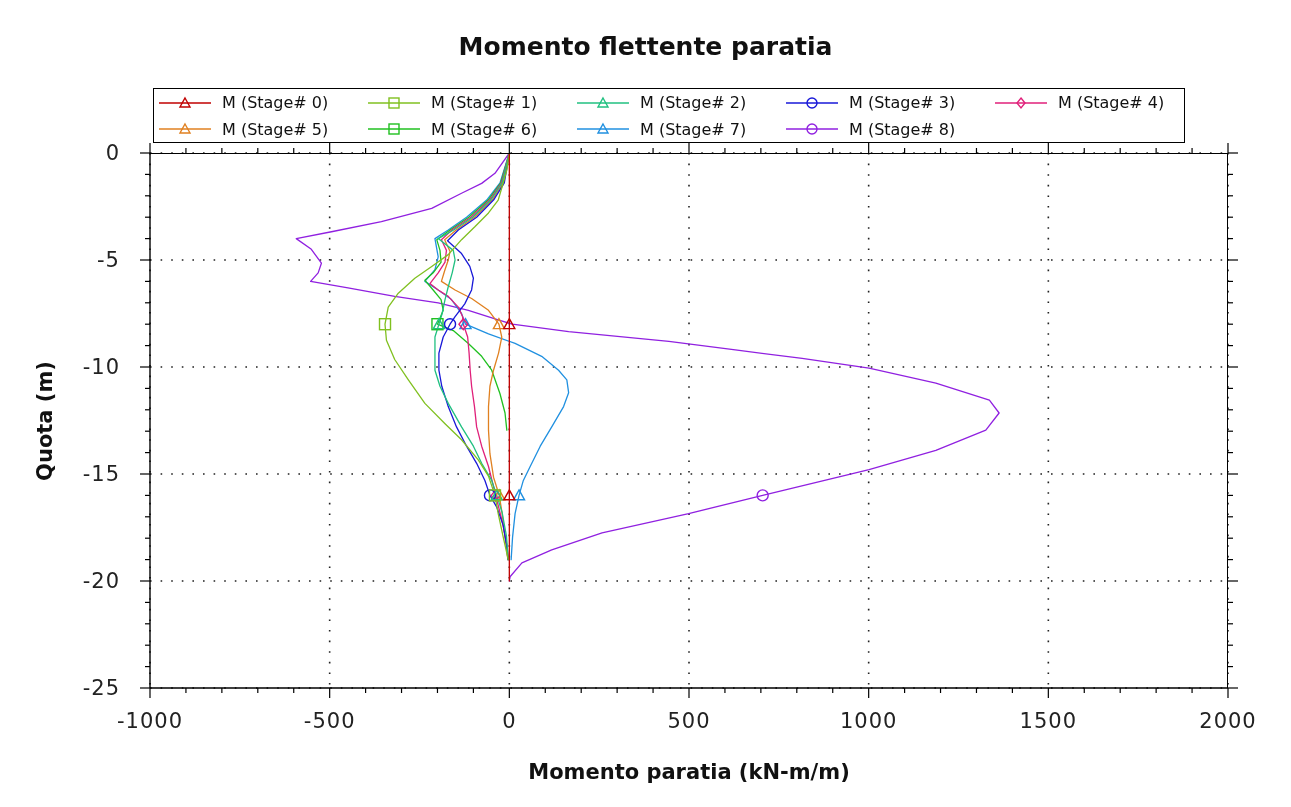 The width and height of the screenshot is (1291, 807). Describe the element at coordinates (645, 46) in the screenshot. I see `chart-title: Momento flettente paratia` at that location.